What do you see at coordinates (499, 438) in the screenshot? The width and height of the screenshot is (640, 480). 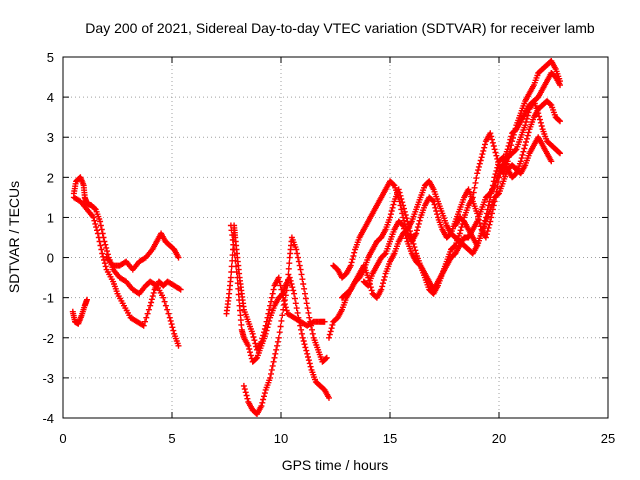 I see `x-tick-label: 20` at bounding box center [499, 438].